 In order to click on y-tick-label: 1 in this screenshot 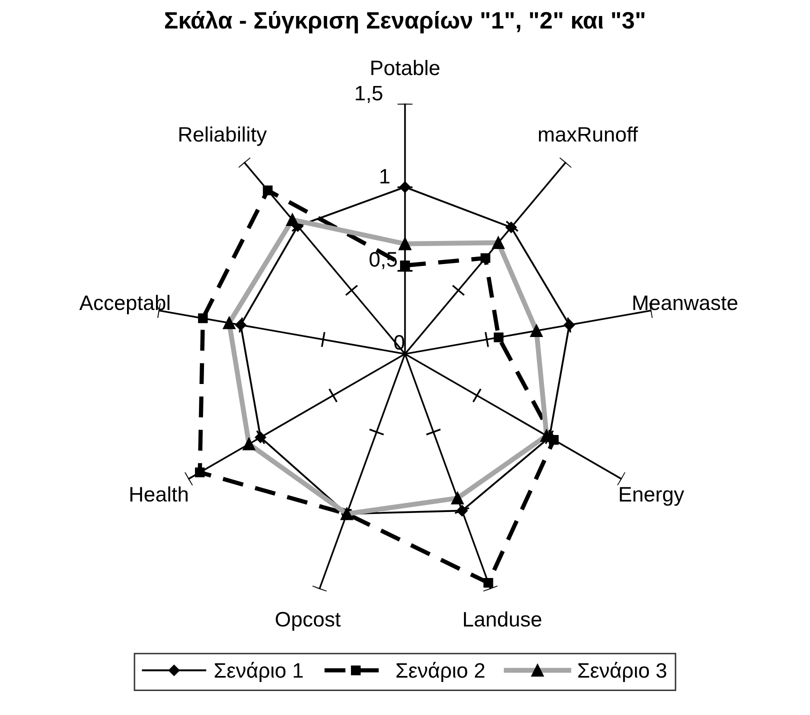, I will do `click(385, 176)`.